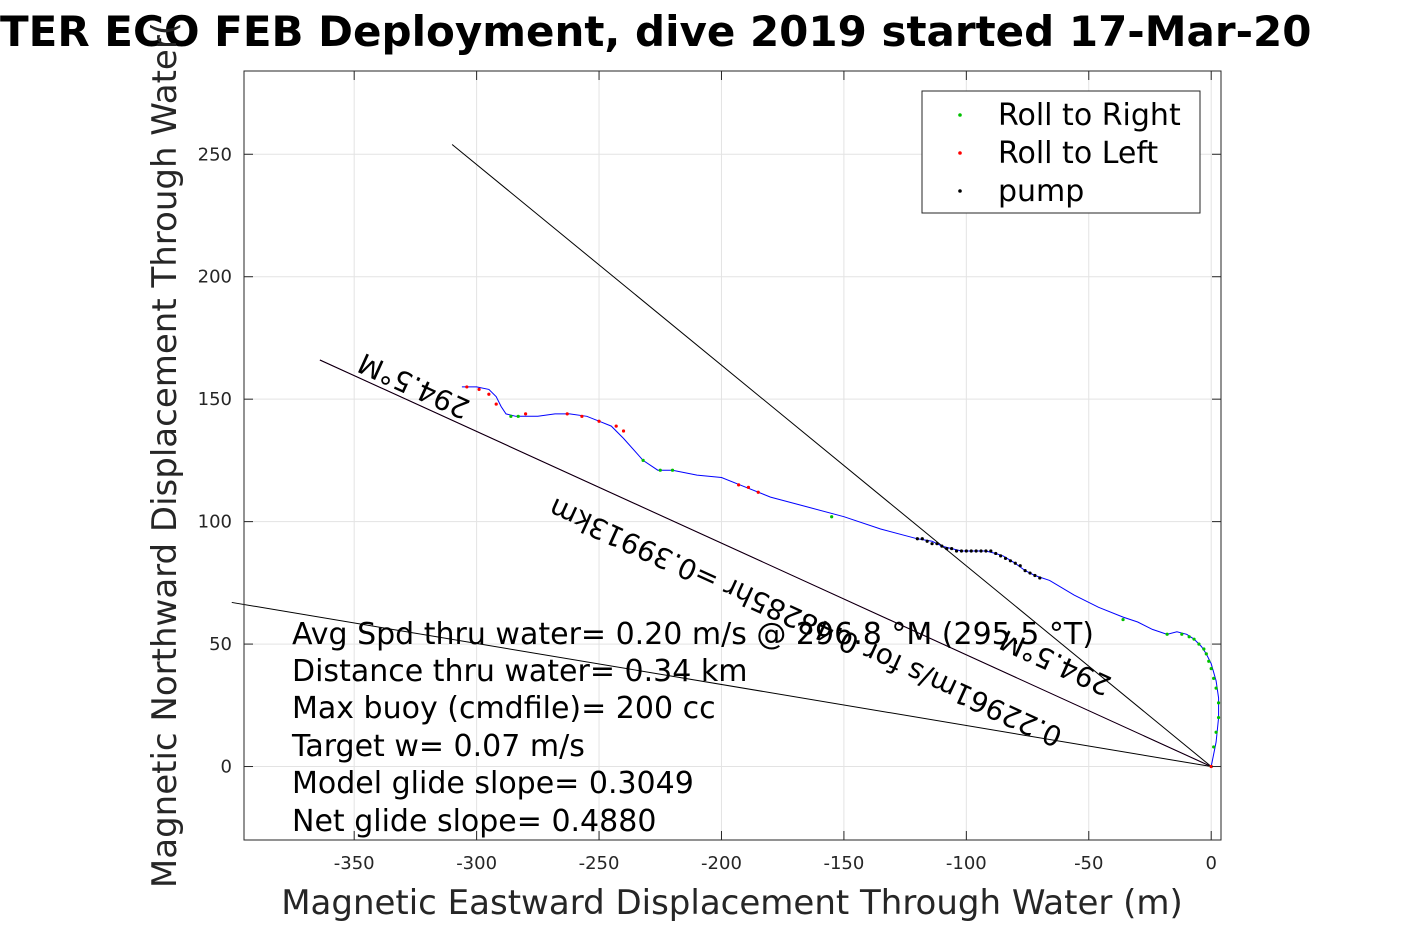 The image size is (1417, 945). I want to click on annotation-line: Distance thru water= 0.34 km, so click(519, 671).